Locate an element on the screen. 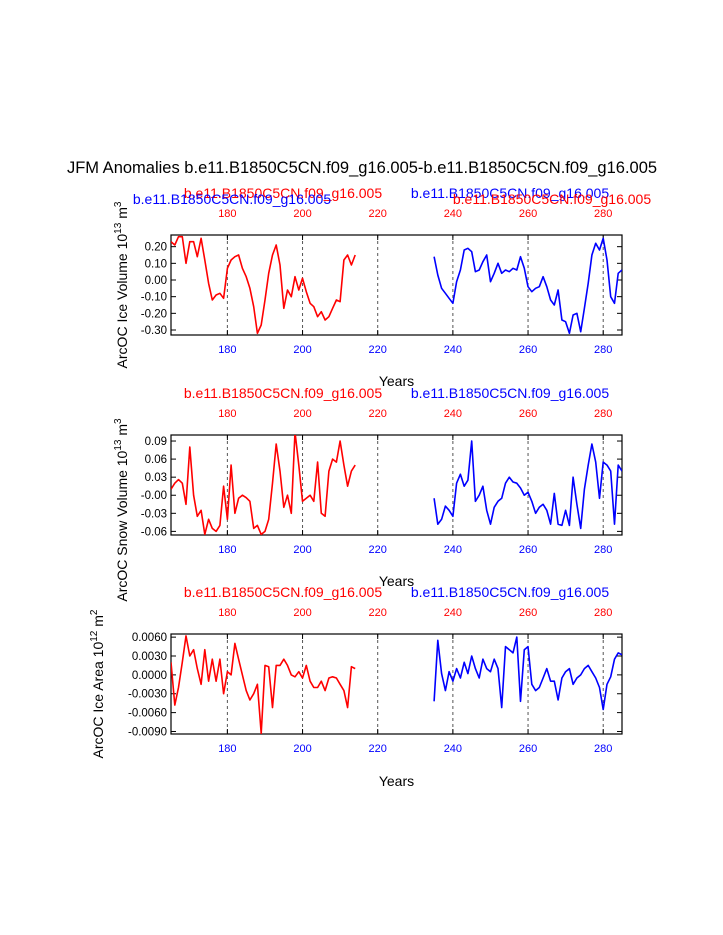 Image resolution: width=723 pixels, height=935 pixels. y-tick-label: -0.10 is located at coordinates (154, 298).